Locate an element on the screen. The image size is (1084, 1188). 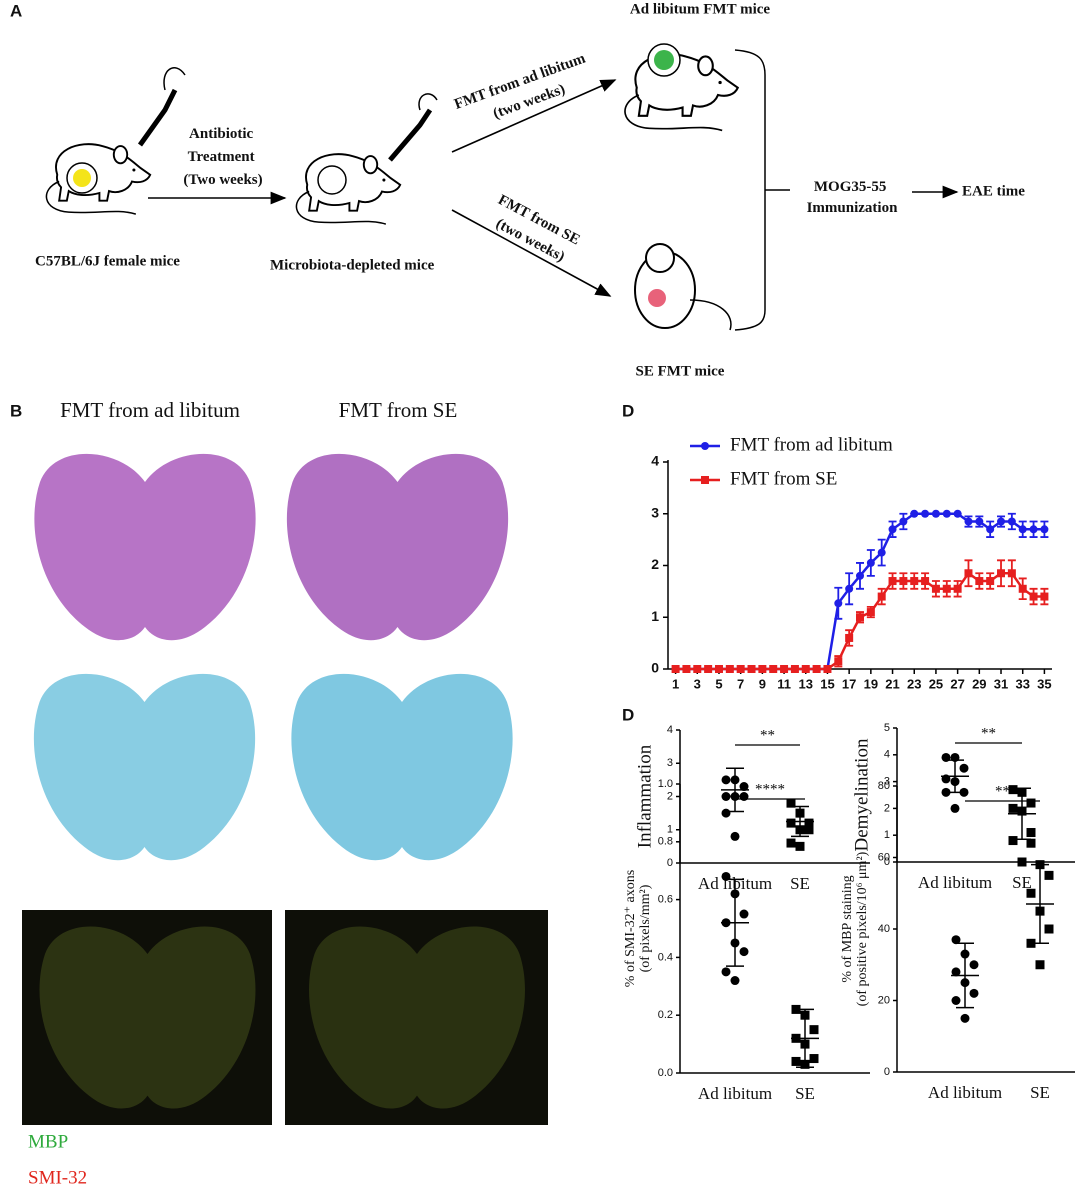
x-tick-label: Ad libitum is located at coordinates (965, 1092).